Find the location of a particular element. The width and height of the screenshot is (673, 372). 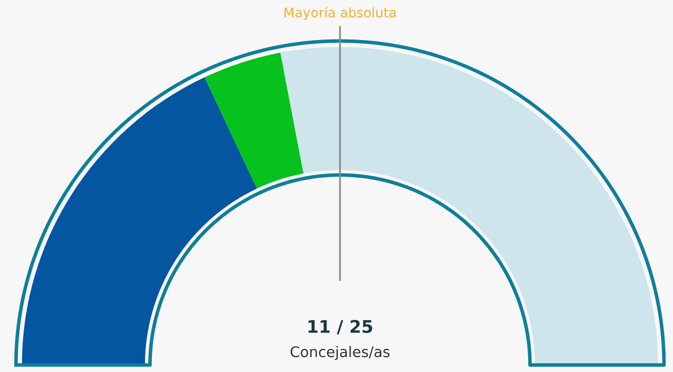

text: Concejales/as is located at coordinates (340, 353).